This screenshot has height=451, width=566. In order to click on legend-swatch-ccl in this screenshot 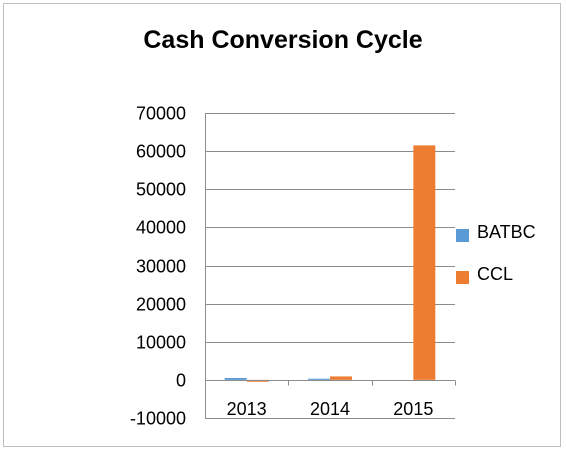, I will do `click(462, 277)`.